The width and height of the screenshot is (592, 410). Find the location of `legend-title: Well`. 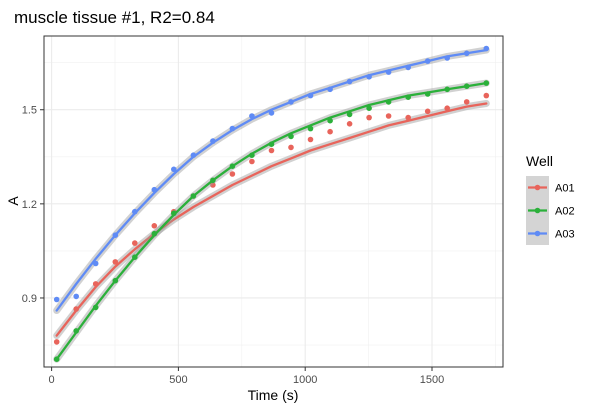

legend-title: Well is located at coordinates (539, 161).